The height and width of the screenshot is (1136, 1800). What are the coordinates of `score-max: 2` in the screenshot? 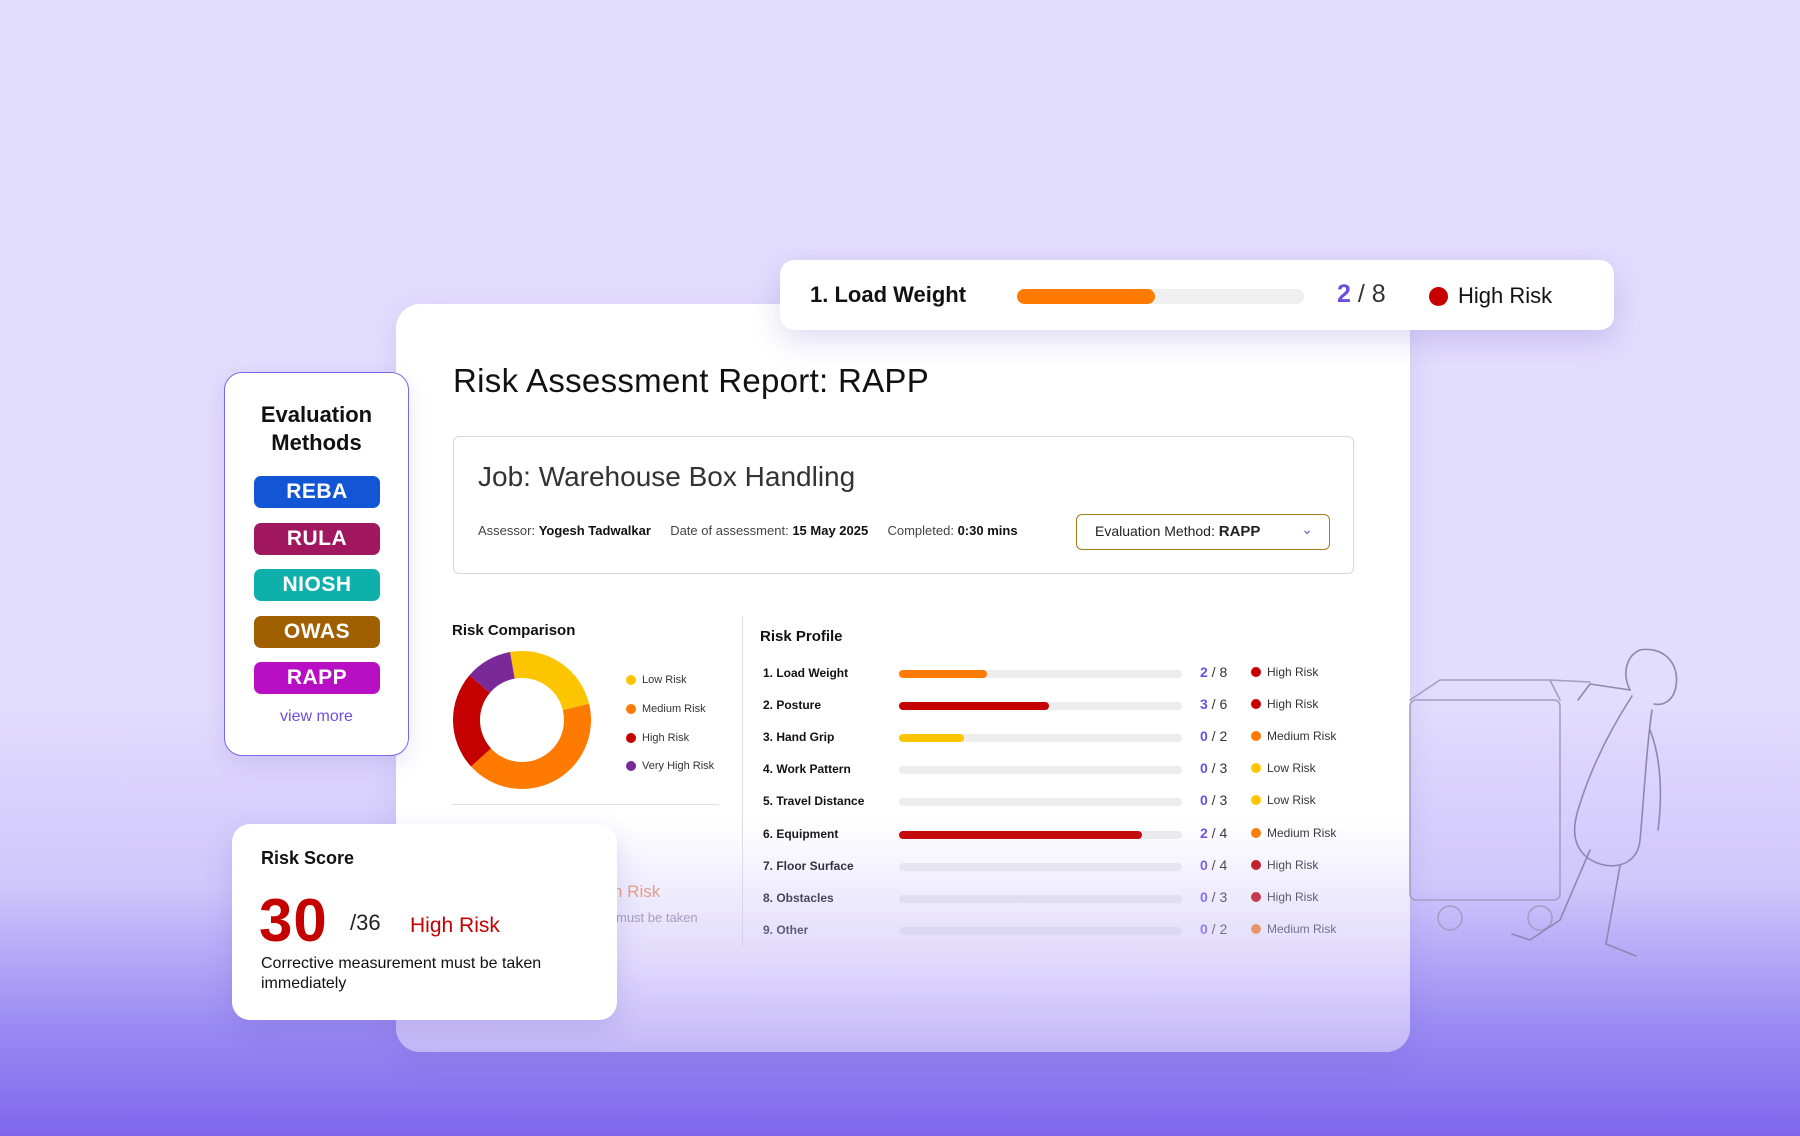 It's located at (1223, 928).